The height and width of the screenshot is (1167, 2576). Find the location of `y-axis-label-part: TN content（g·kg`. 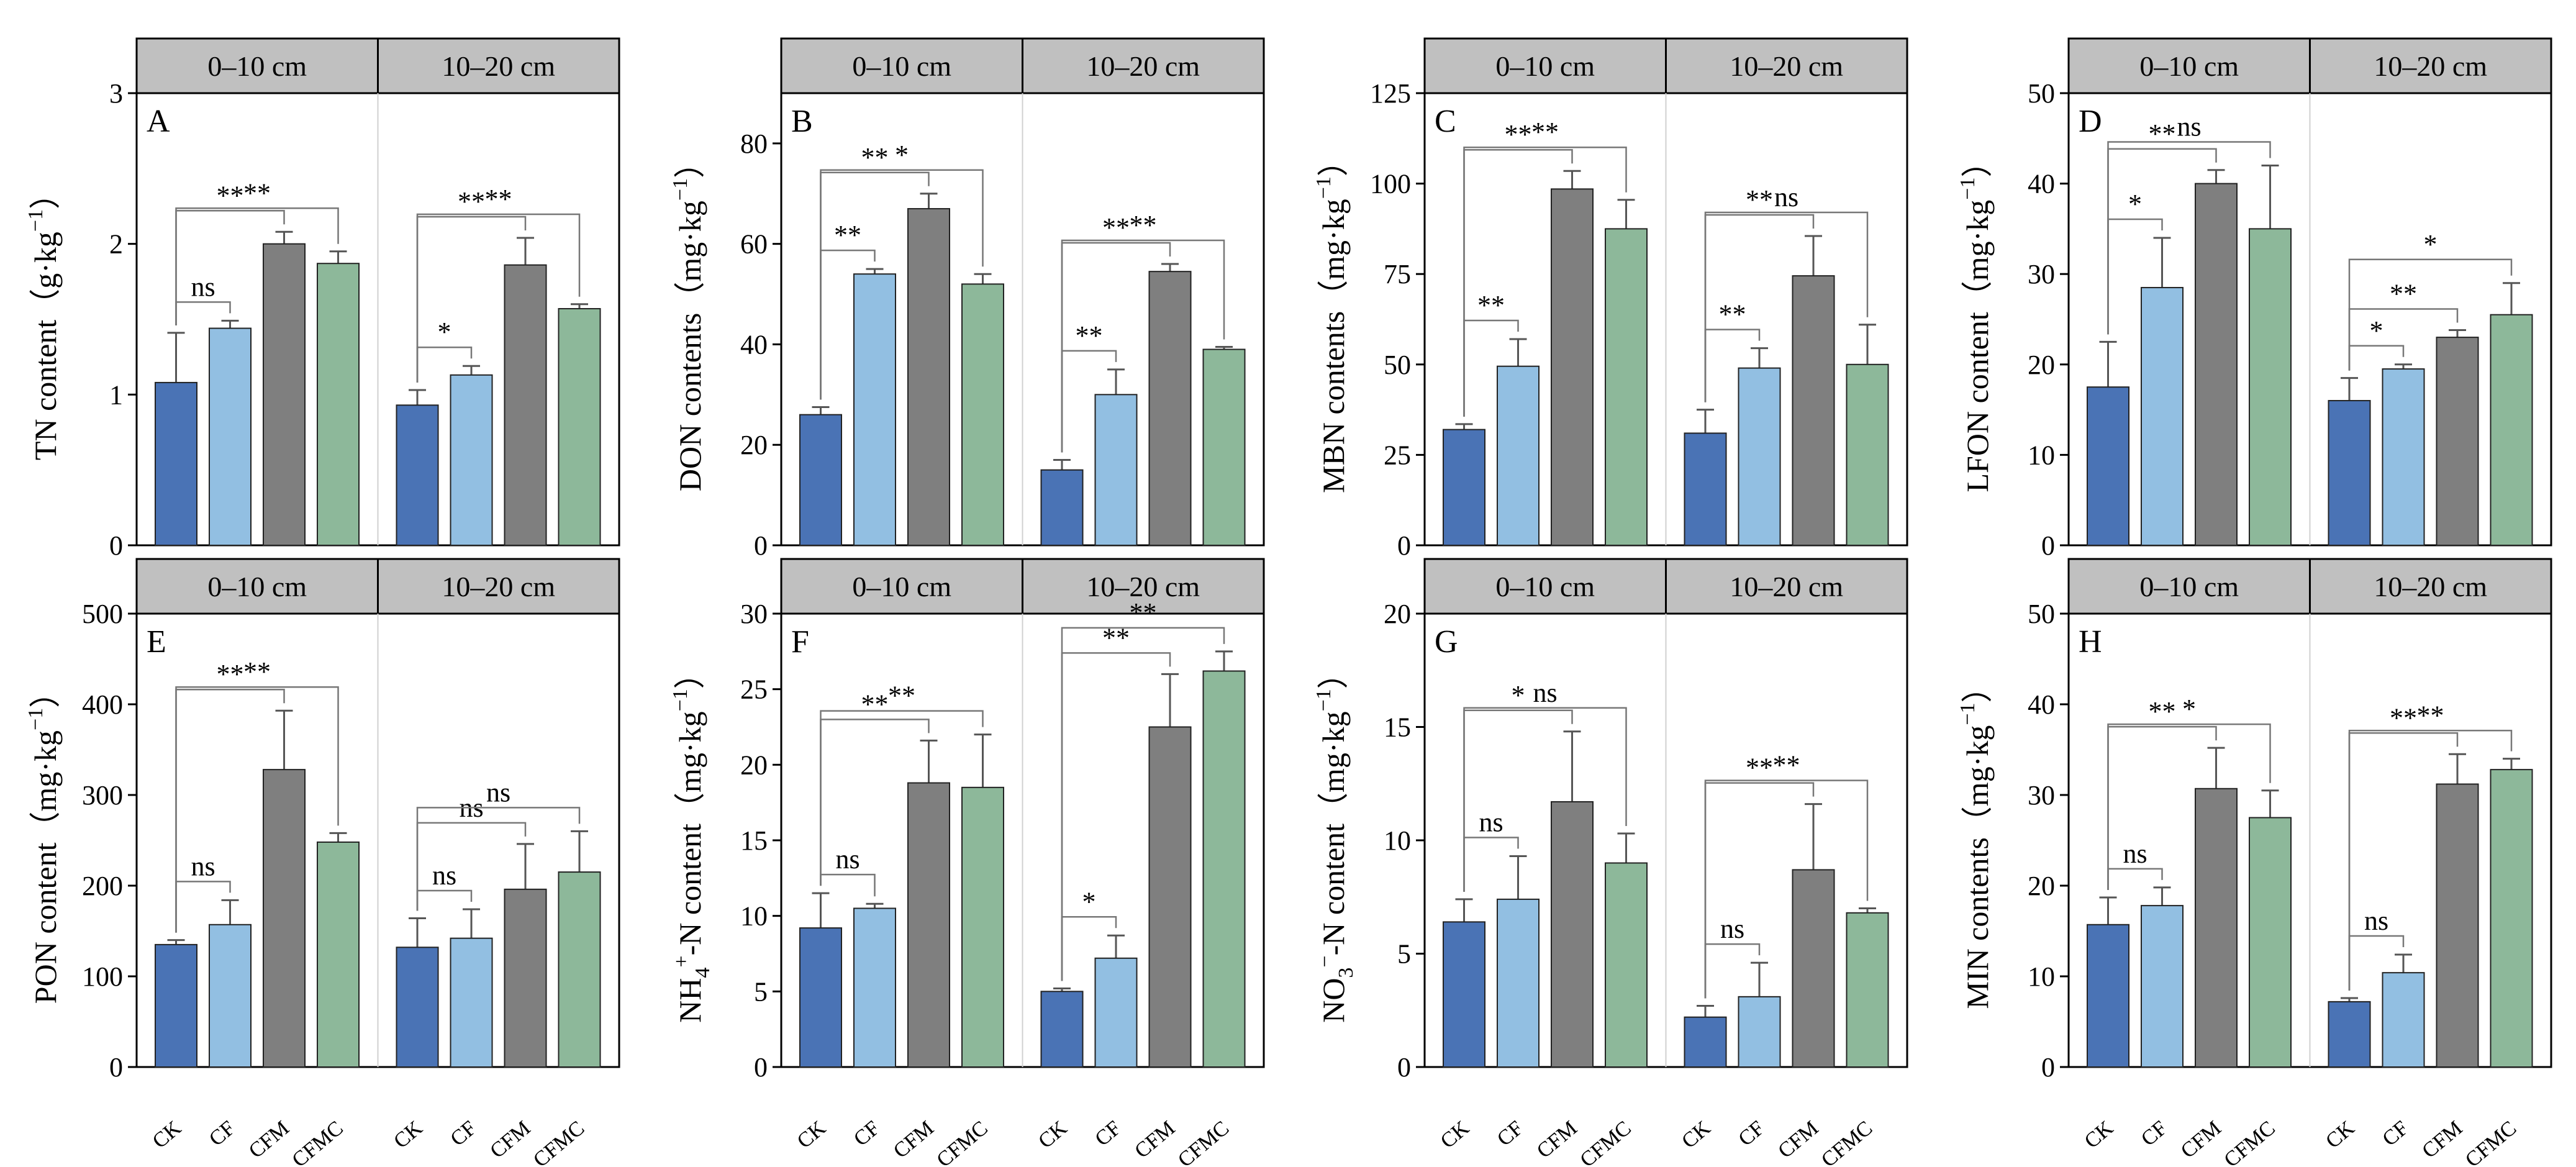

y-axis-label-part: TN content（g·kg is located at coordinates (45, 346).